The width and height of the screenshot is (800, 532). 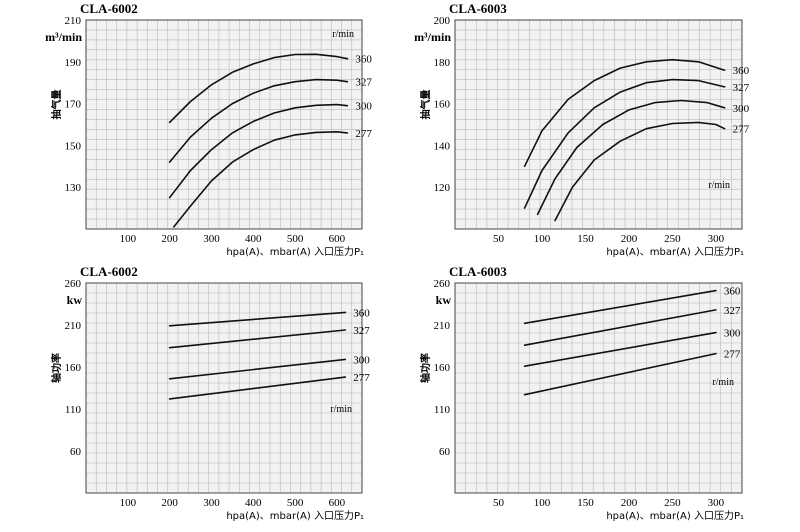 I want to click on y-tick-label: 170, so click(x=73, y=105).